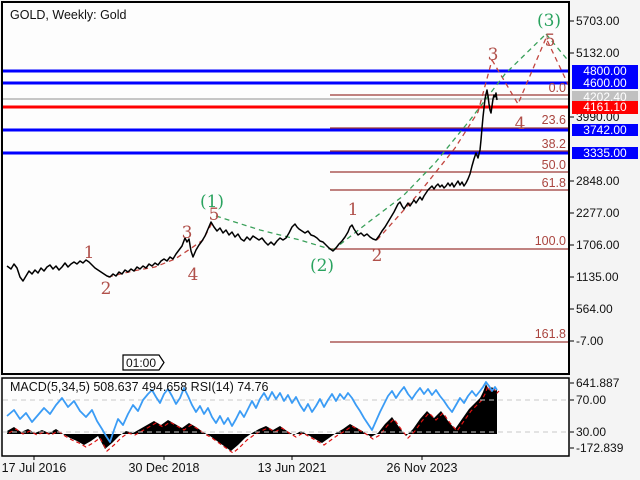 Image resolution: width=640 pixels, height=480 pixels. I want to click on price-tick-label: 564.00, so click(594, 309).